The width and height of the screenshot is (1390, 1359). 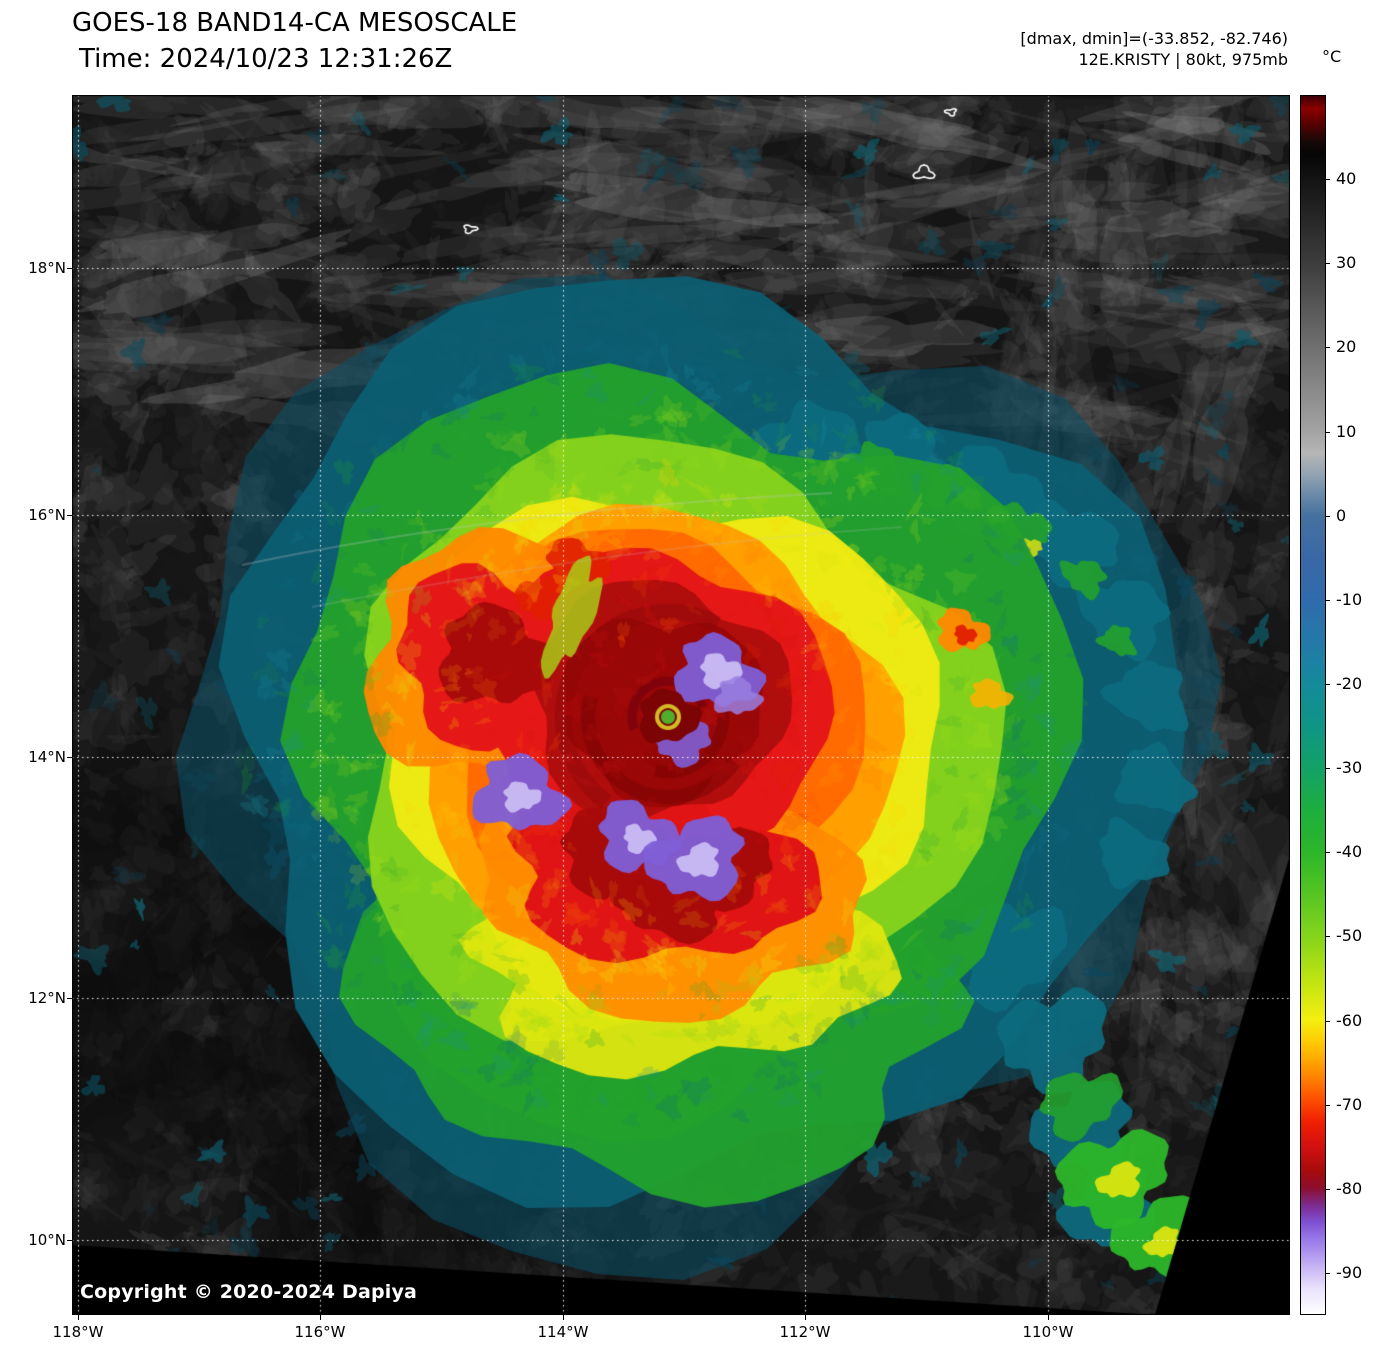 I want to click on colorbar-tick-label: -70, so click(x=1349, y=1104).